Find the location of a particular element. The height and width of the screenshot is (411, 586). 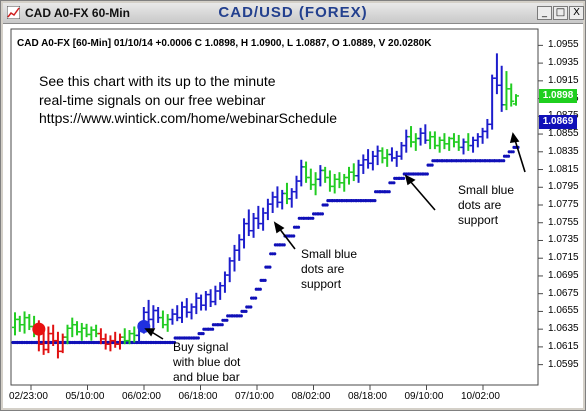

x-tick-label: 10/02:00 is located at coordinates (480, 396).